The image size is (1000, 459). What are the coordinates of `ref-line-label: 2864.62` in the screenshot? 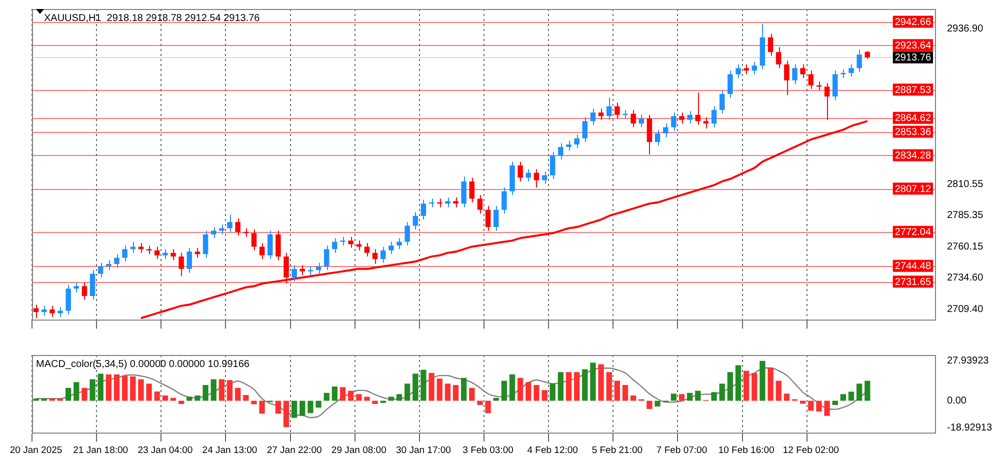 It's located at (913, 118).